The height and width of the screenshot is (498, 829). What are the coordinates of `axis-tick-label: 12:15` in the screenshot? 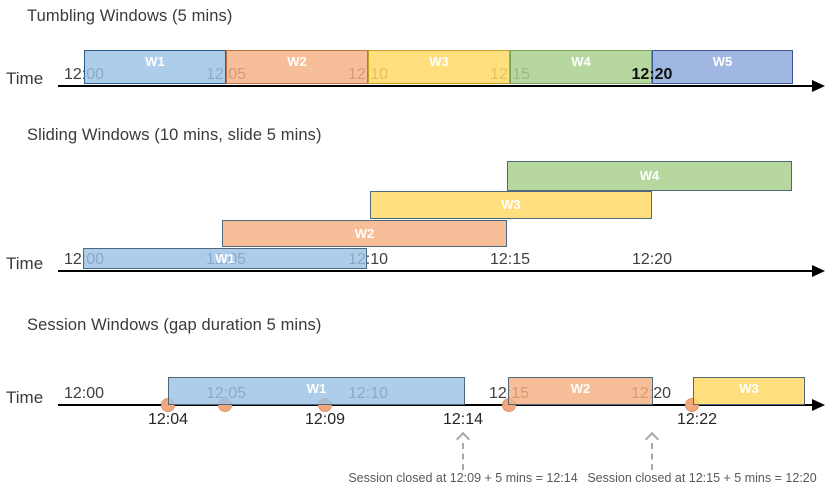 It's located at (510, 259).